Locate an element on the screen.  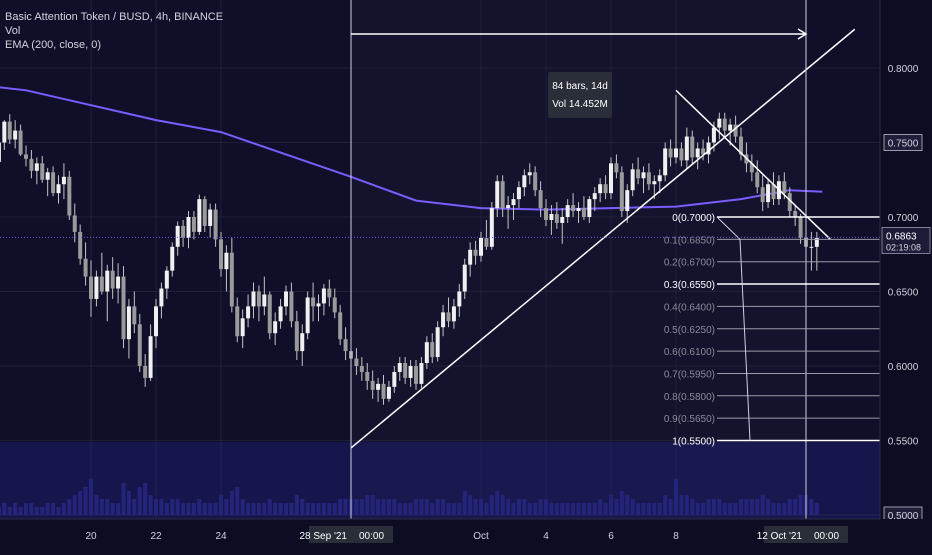
volume-indicator-label: Vol is located at coordinates (13, 31).